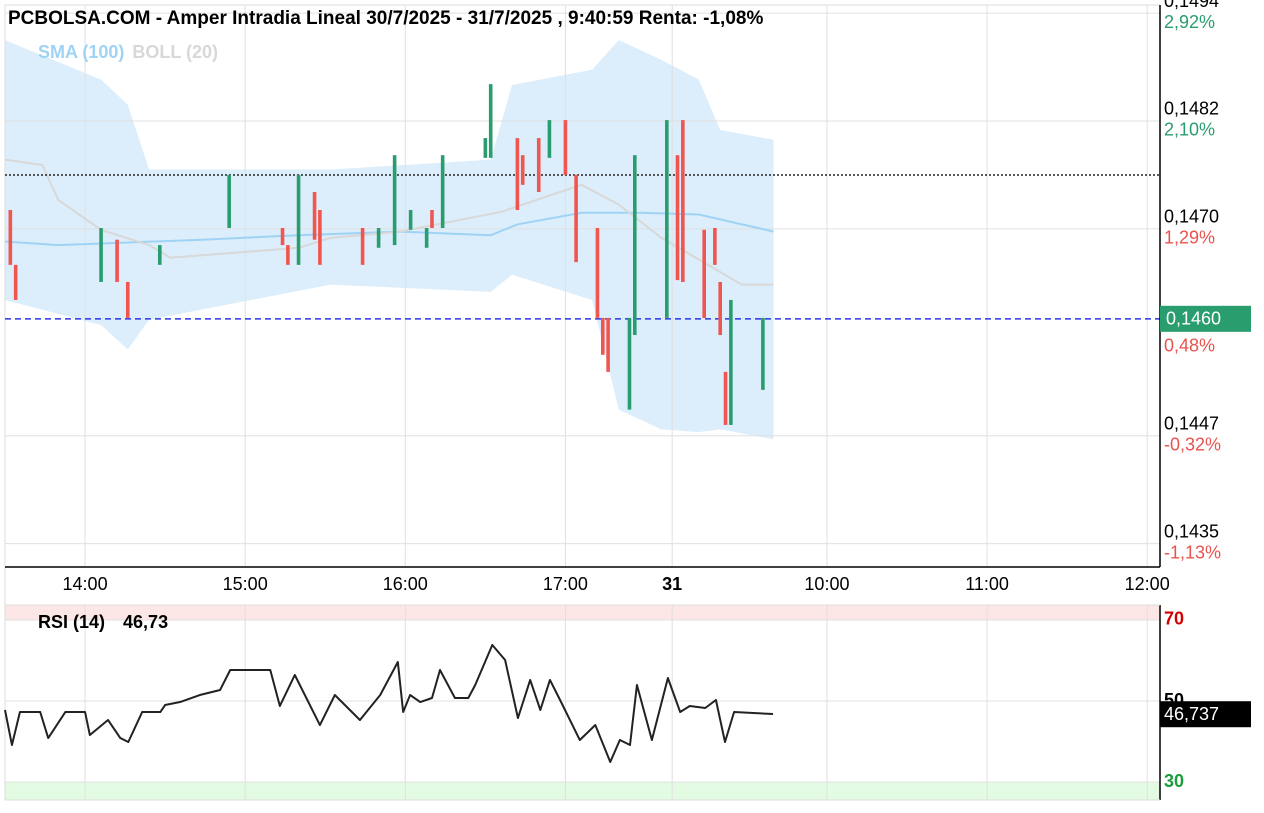 Image resolution: width=1264 pixels, height=813 pixels. I want to click on overbought-zone, so click(582, 612).